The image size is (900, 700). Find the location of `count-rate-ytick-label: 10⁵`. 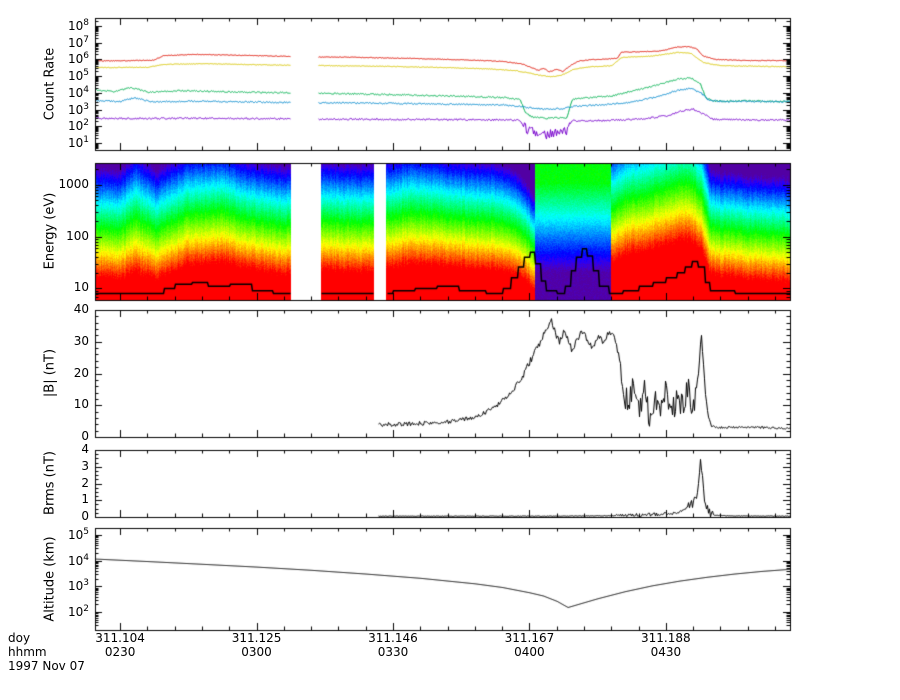

count-rate-ytick-label: 10⁵ is located at coordinates (78, 76).